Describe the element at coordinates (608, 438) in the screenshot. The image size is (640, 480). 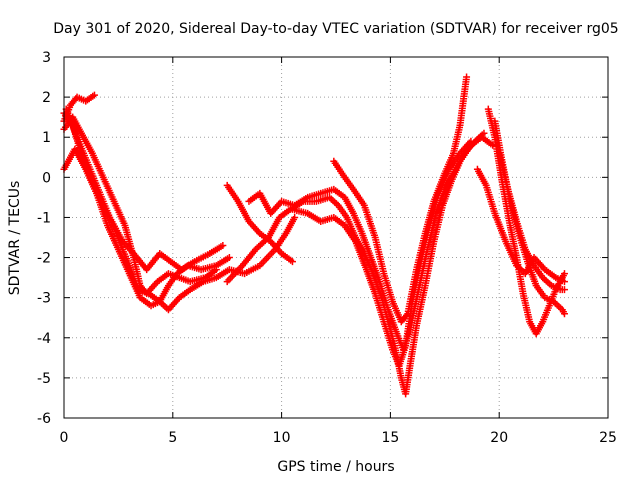
I see `x-tick-label: 25` at that location.